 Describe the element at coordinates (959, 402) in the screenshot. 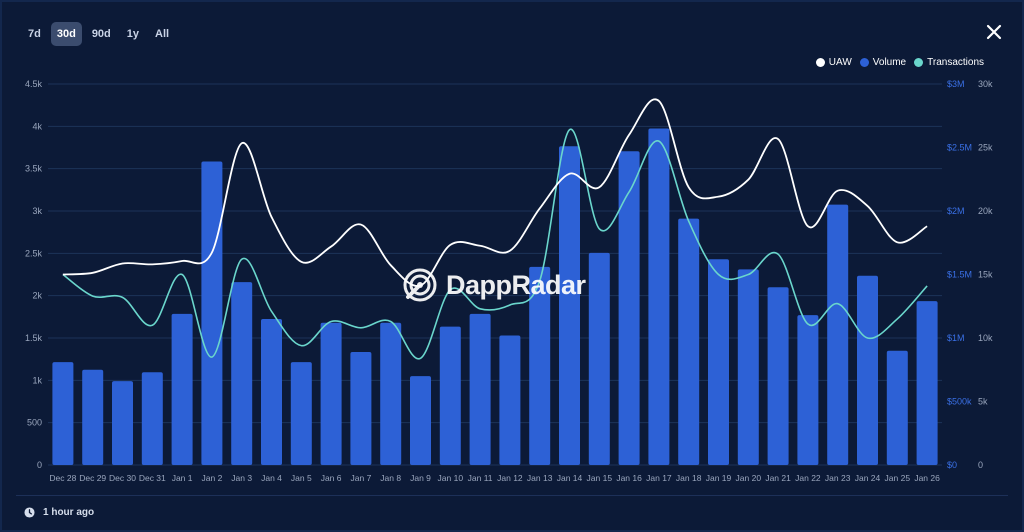

I see `y-tick-volume: $500k` at that location.